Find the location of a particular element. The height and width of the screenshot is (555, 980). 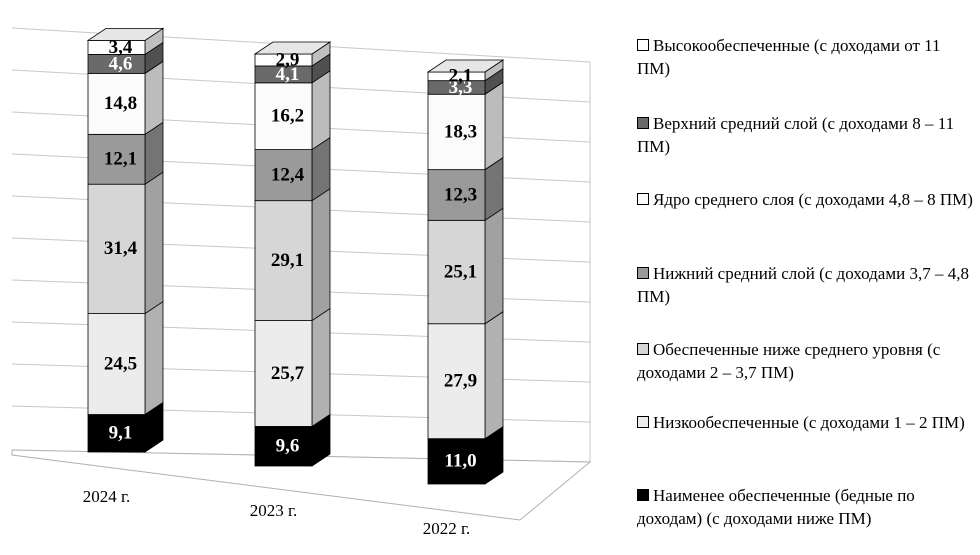

value-label: 12,3 is located at coordinates (460, 194).